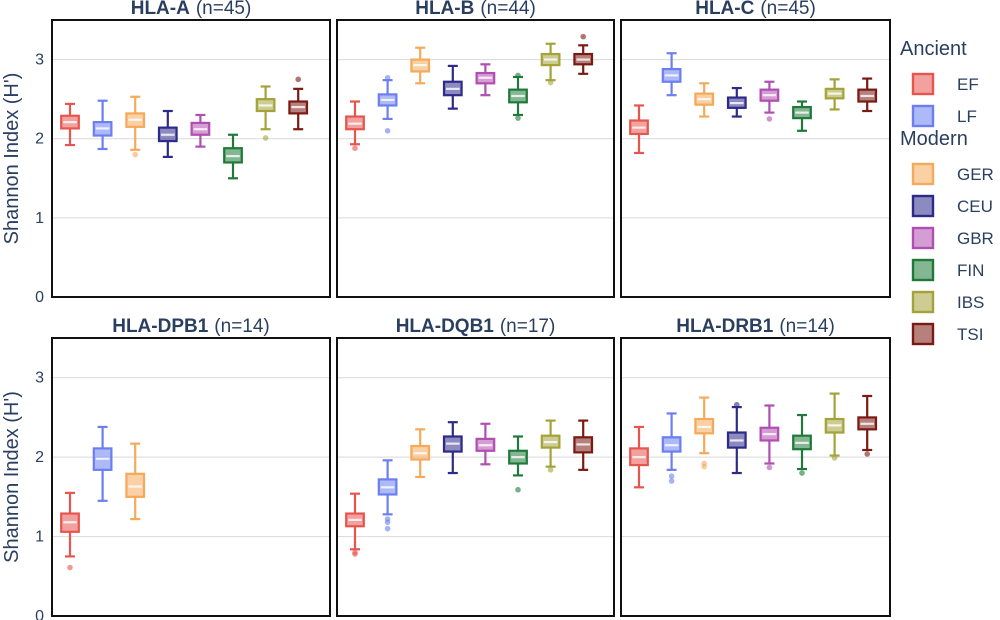  Describe the element at coordinates (952, 174) in the screenshot. I see `legend-item-ger: GER` at that location.